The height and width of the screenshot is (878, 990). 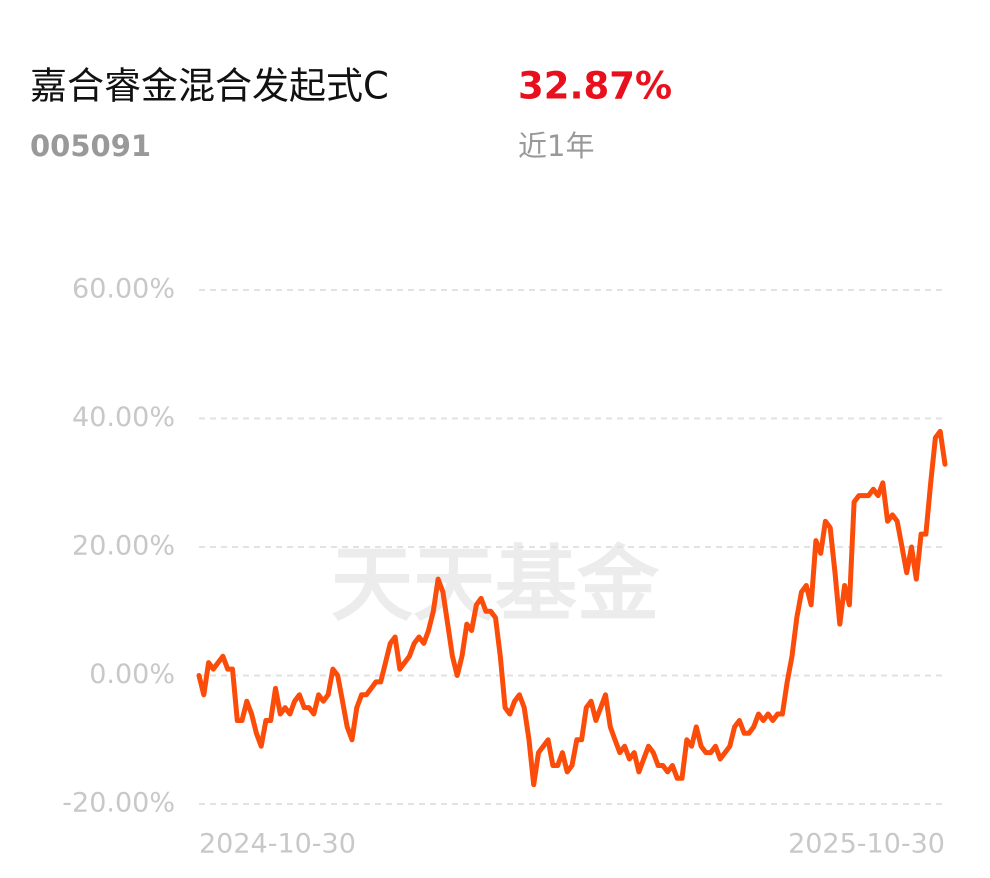 What do you see at coordinates (132, 674) in the screenshot?
I see `y-tick-label: 0.00%` at bounding box center [132, 674].